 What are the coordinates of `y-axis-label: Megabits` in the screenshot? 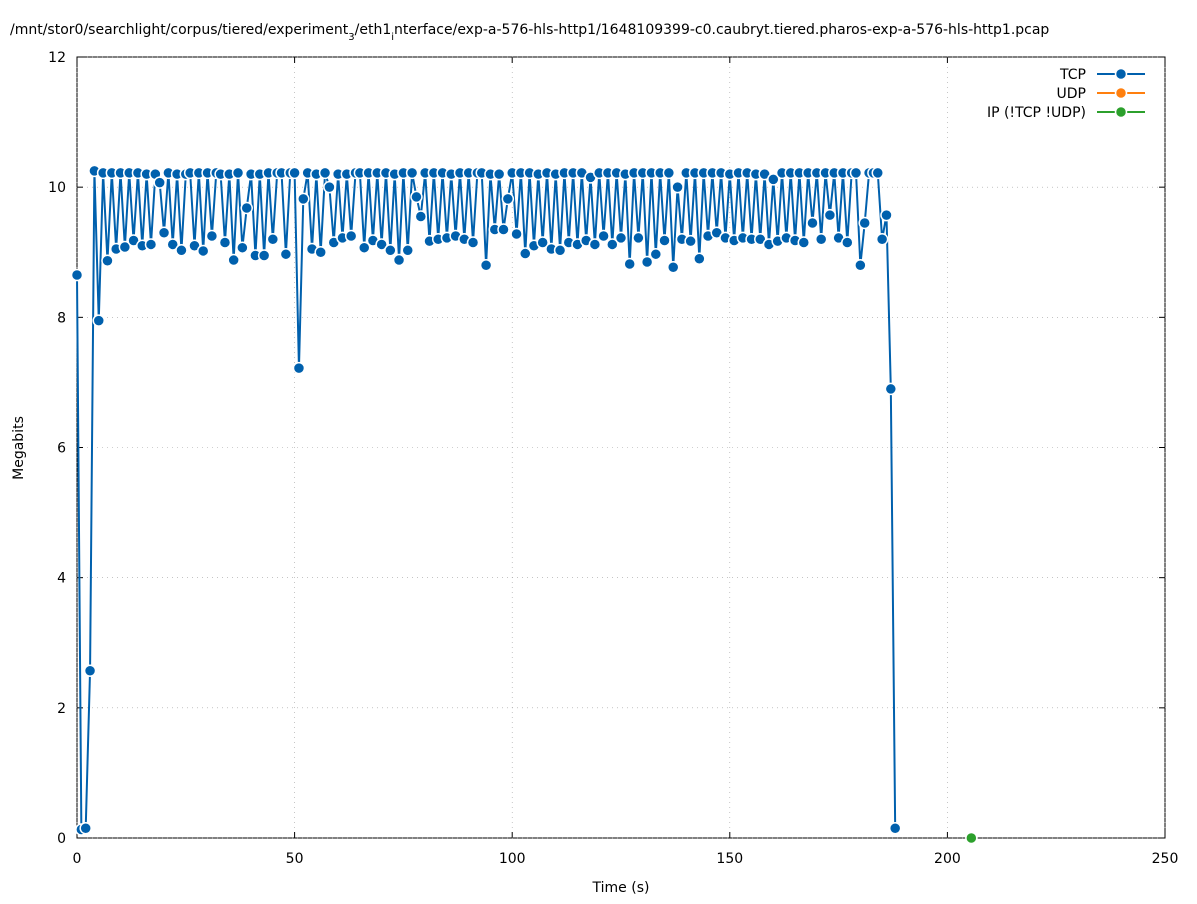 It's located at (19, 448).